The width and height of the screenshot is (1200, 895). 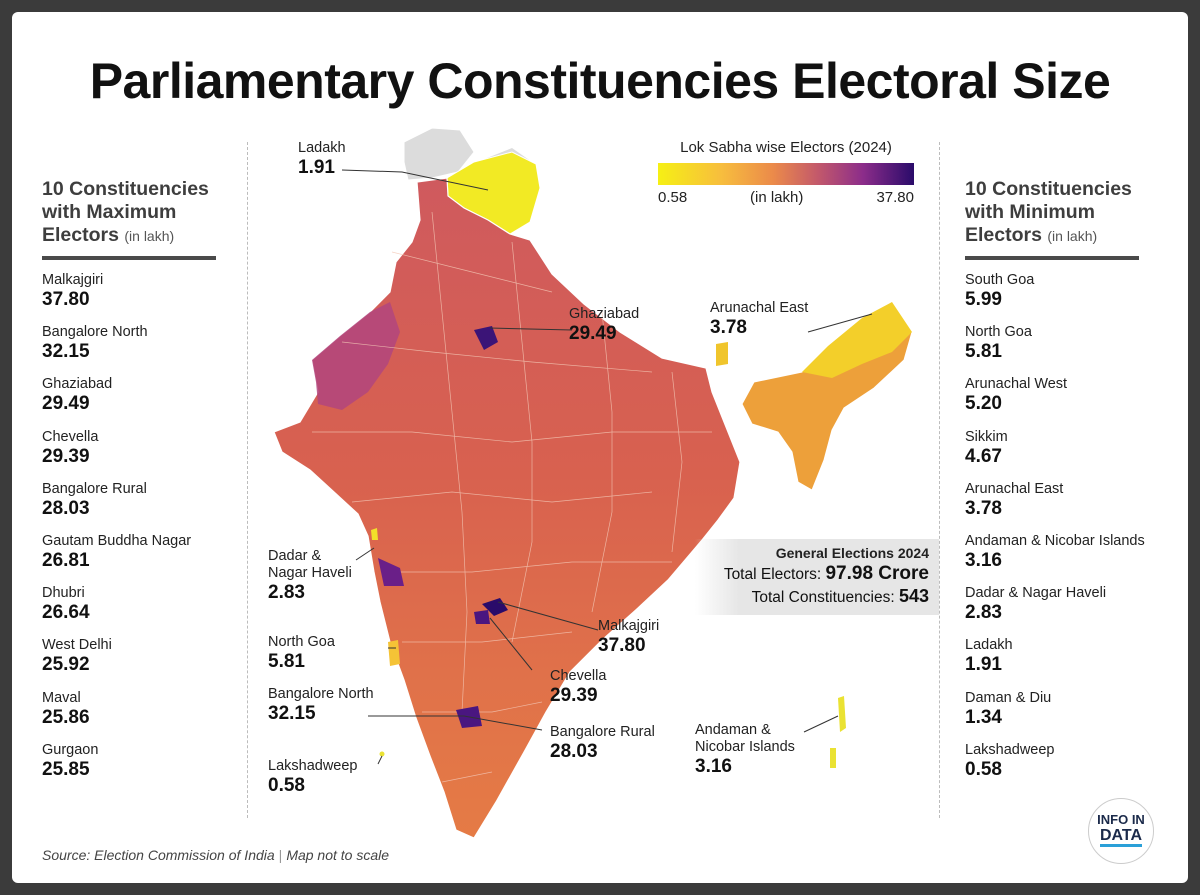 I want to click on rajasthan-west, so click(x=356, y=356).